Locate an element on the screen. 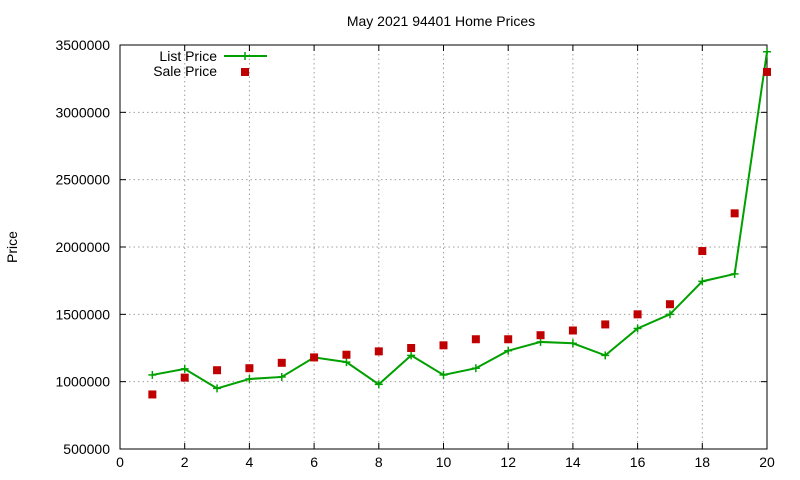  x-tick-label: 4 is located at coordinates (250, 462).